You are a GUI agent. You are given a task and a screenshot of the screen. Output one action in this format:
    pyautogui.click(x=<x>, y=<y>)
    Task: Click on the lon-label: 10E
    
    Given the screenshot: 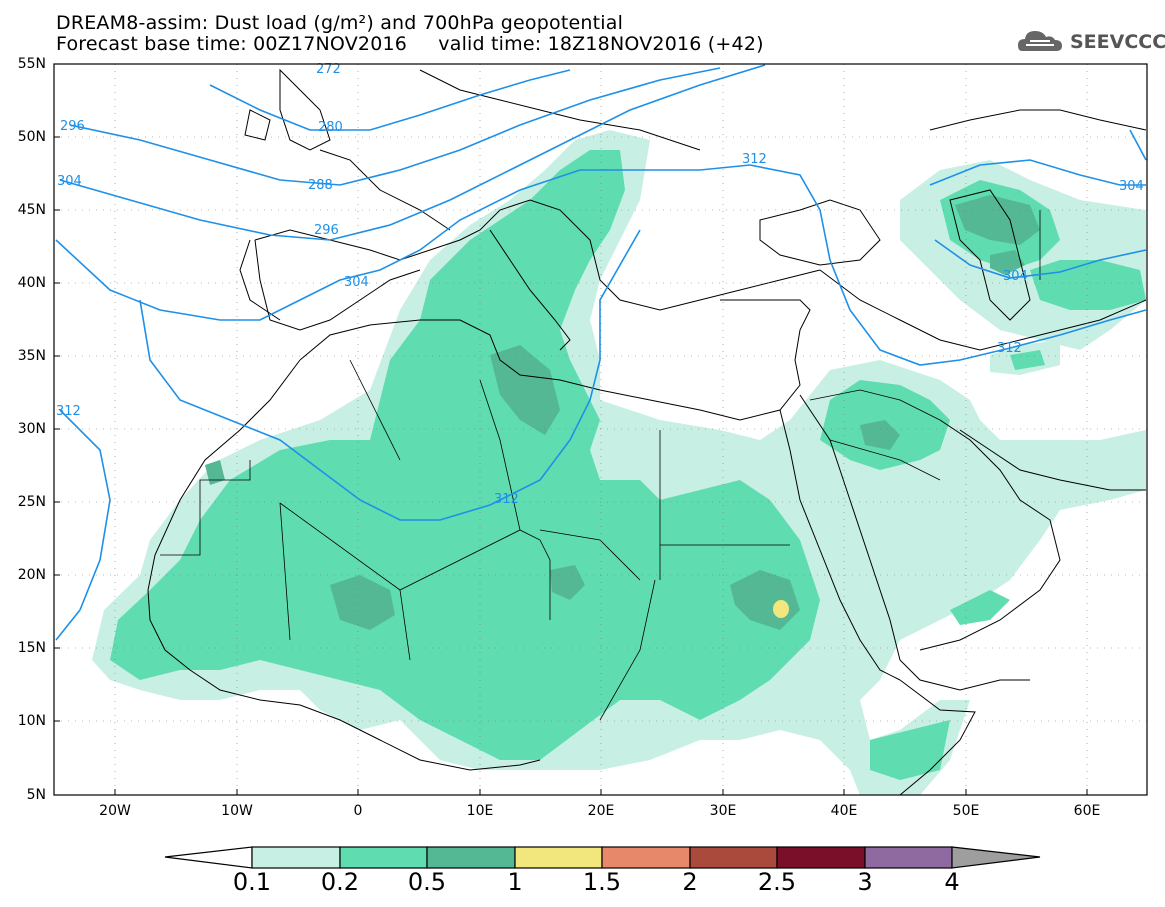 What is the action you would take?
    pyautogui.click(x=480, y=811)
    